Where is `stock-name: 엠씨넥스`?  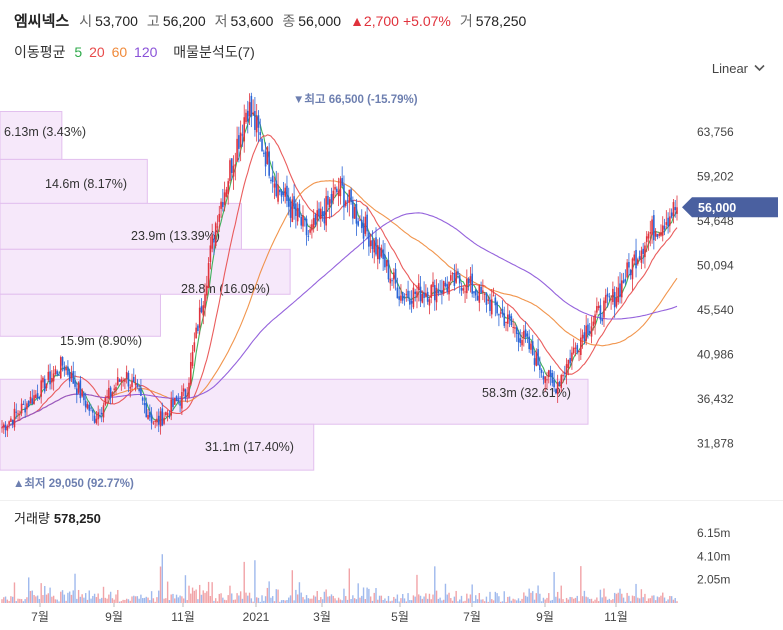 stock-name: 엠씨넥스 is located at coordinates (42, 21).